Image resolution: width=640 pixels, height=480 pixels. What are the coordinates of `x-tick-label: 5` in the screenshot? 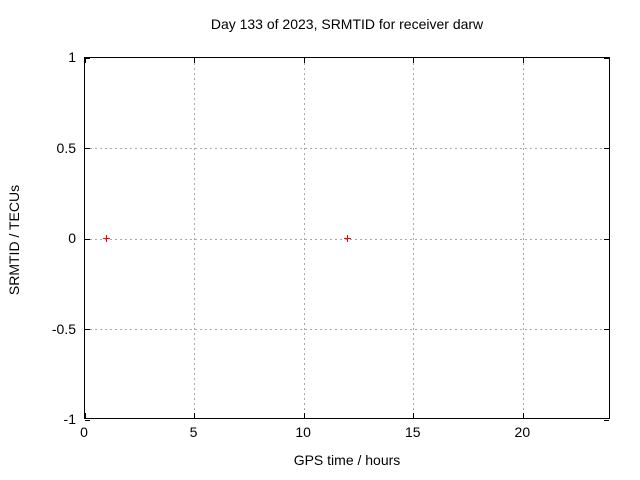 It's located at (193, 432).